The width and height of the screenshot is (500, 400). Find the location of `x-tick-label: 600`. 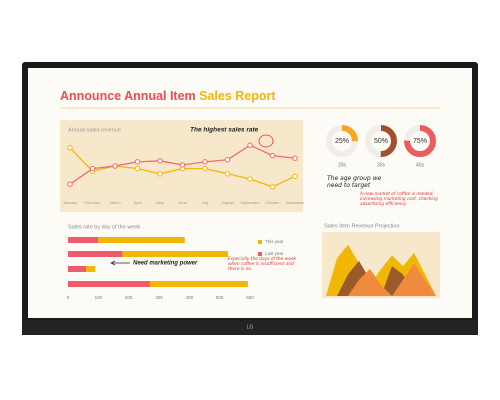

x-tick-label: 600 is located at coordinates (250, 297).